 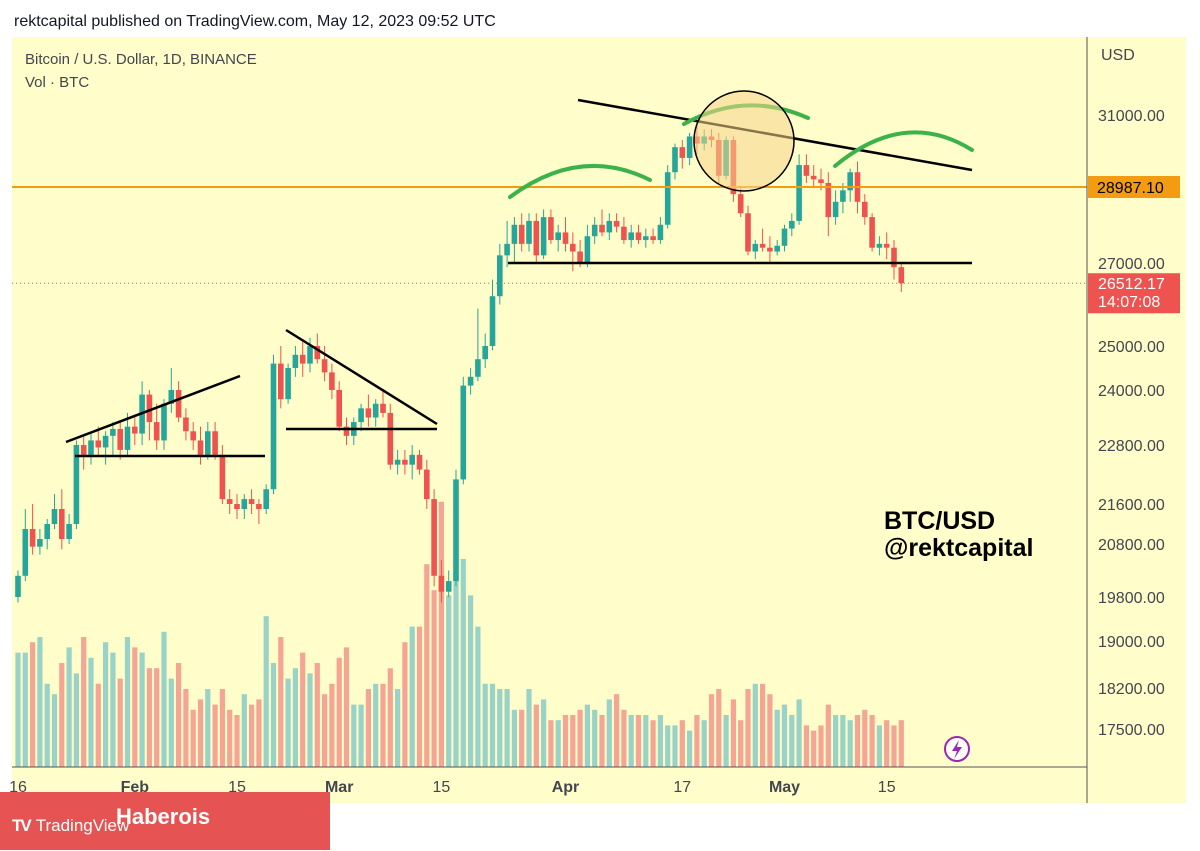 I want to click on highlight-circle, so click(x=744, y=141).